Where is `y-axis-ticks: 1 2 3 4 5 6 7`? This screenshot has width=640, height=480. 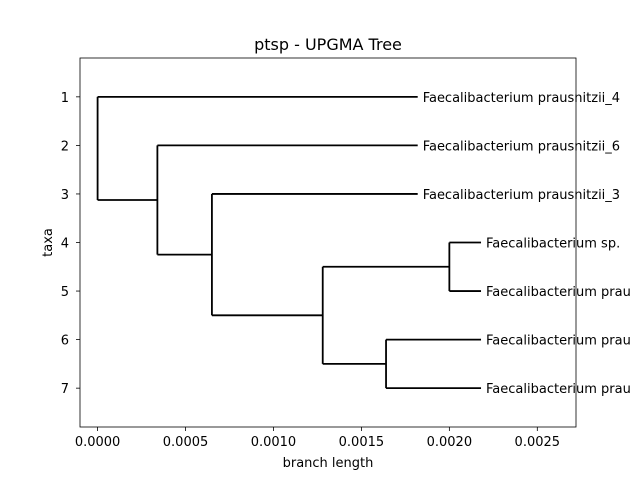 y-axis-ticks: 1 2 3 4 5 6 7 is located at coordinates (70, 244).